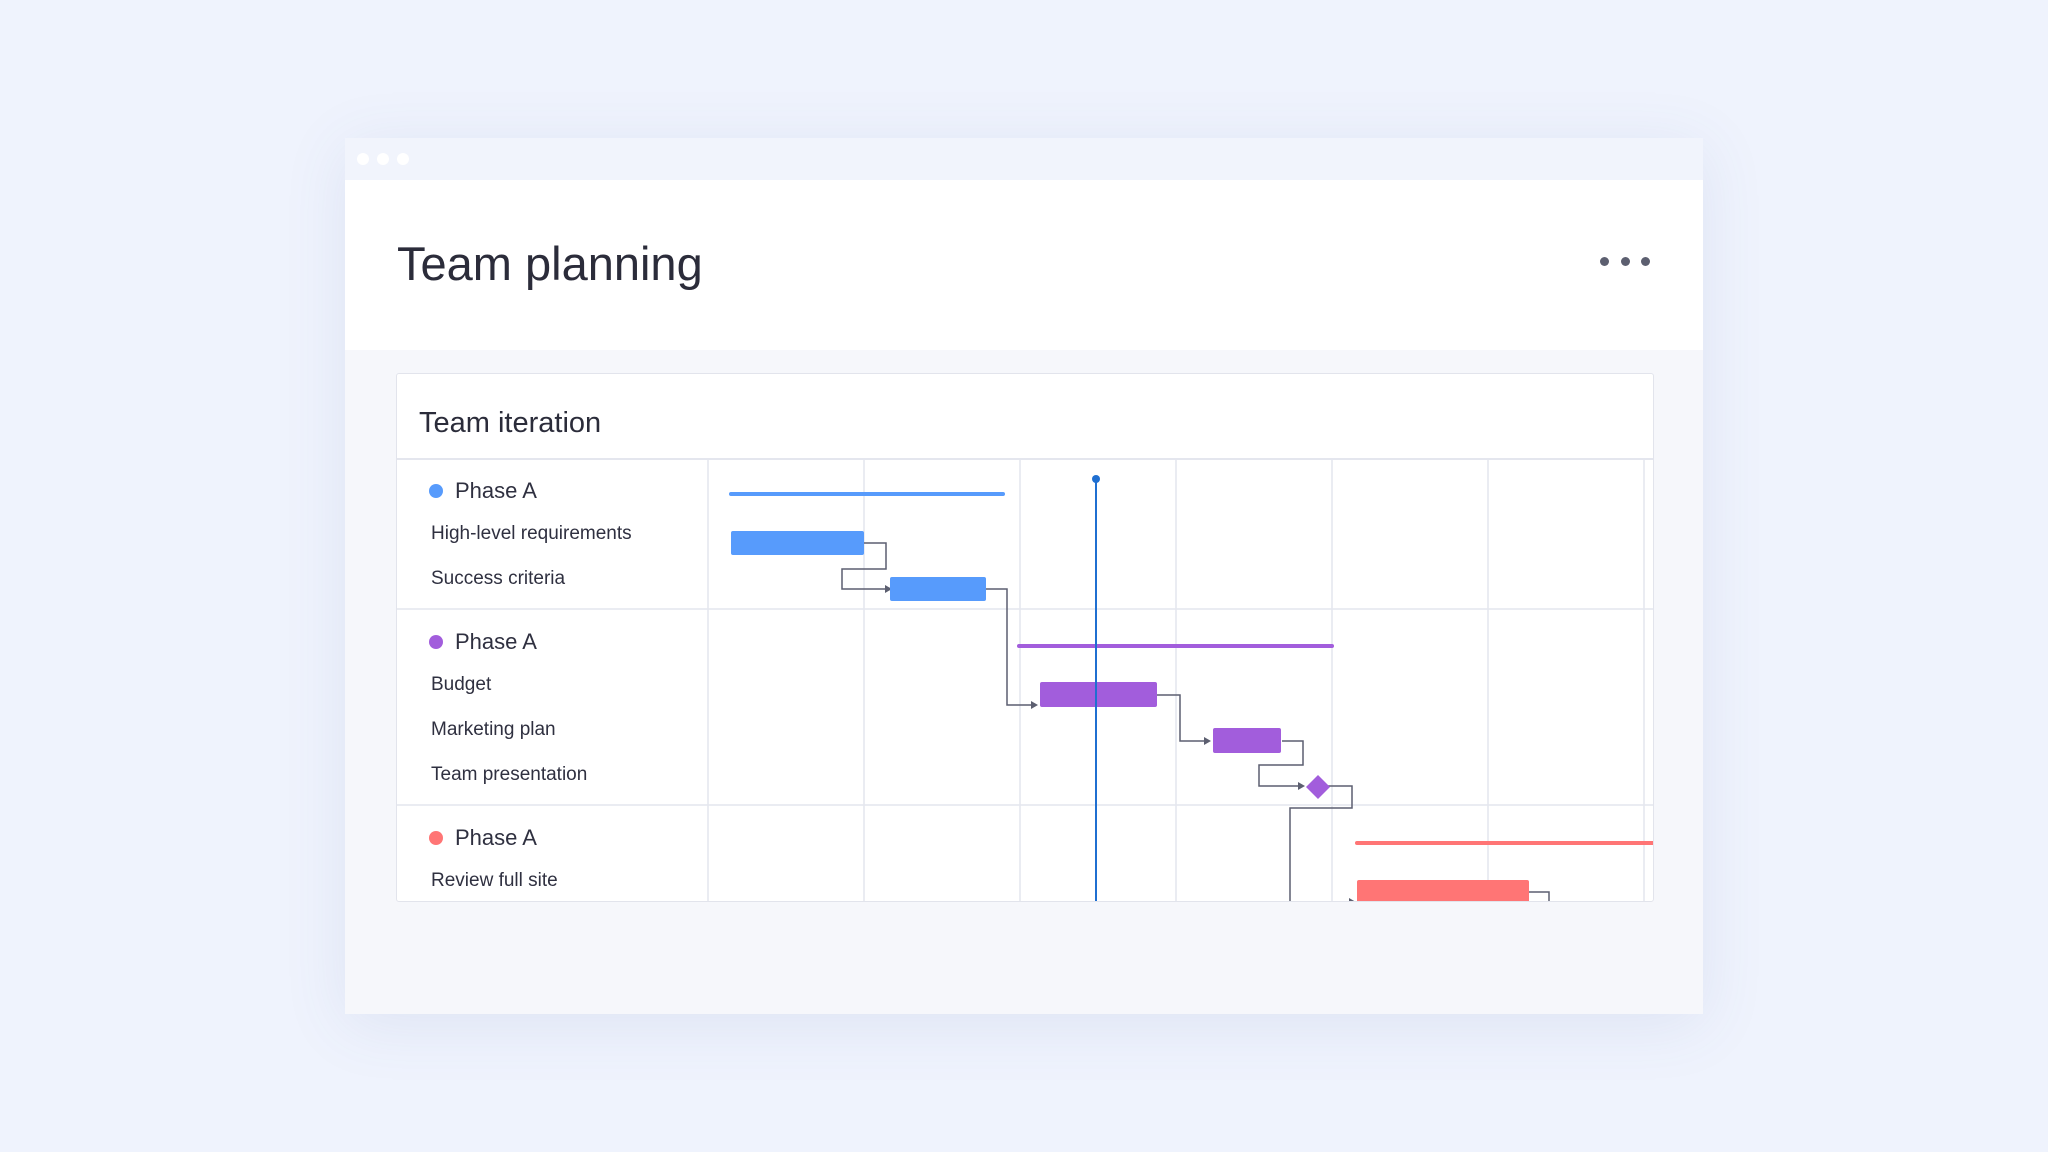 The width and height of the screenshot is (2048, 1152). Describe the element at coordinates (498, 578) in the screenshot. I see `task-row-label: Success criteria` at that location.